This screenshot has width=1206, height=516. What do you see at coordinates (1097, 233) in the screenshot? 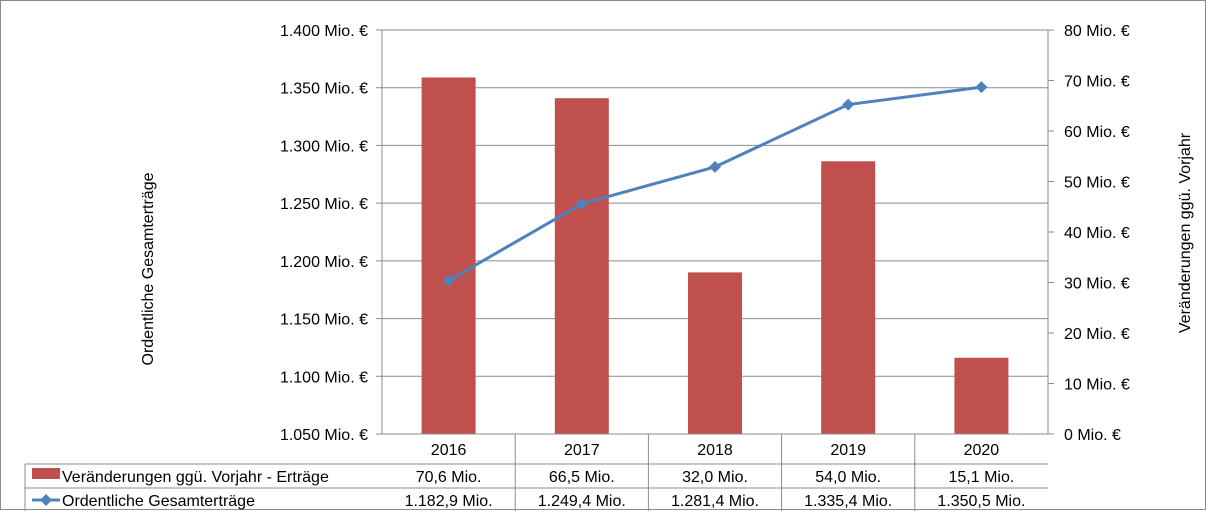
I see `right-tick-label: 40 Mio. €` at bounding box center [1097, 233].